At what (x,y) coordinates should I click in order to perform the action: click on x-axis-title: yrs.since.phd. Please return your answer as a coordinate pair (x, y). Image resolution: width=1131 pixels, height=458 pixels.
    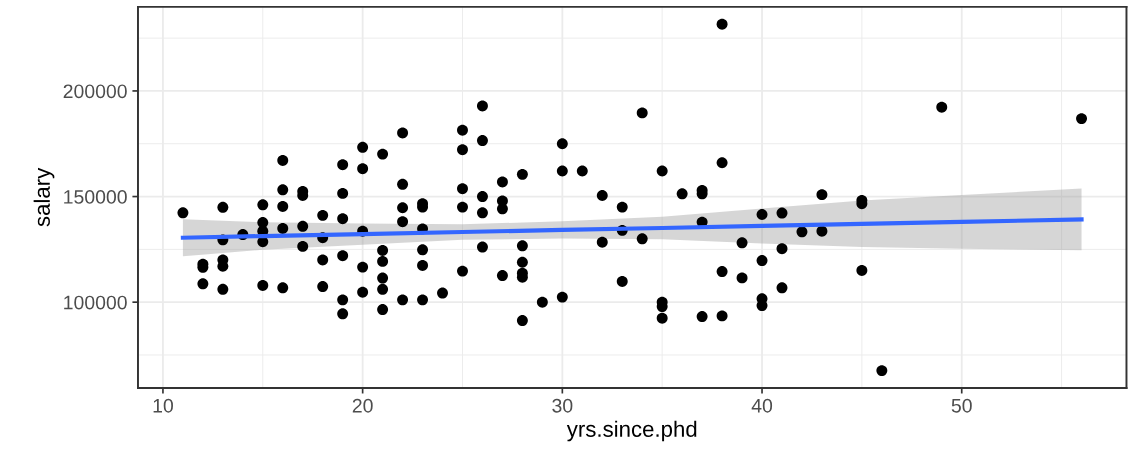
    Looking at the image, I should click on (631, 431).